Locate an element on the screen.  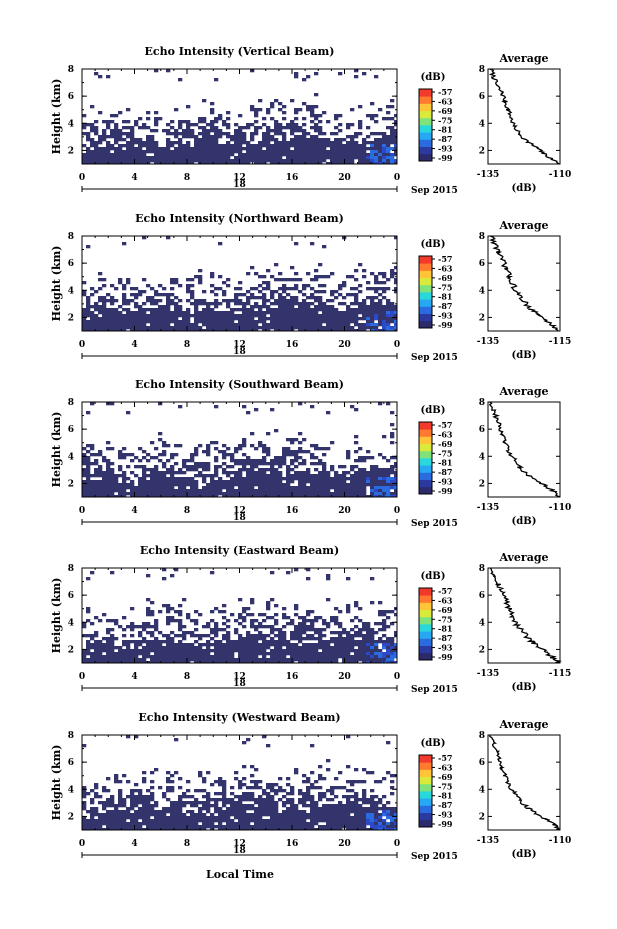
day-label: 18 is located at coordinates (239, 518).